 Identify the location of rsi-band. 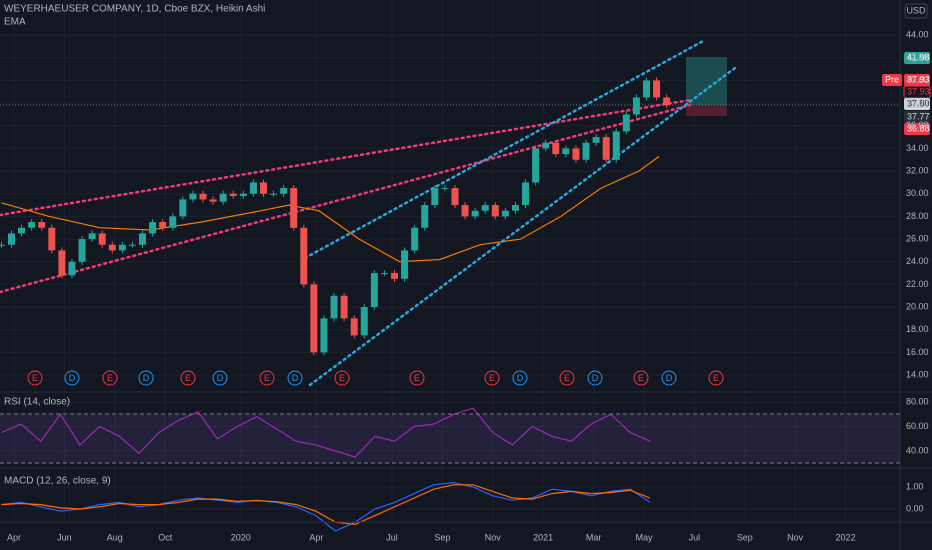
(450, 438).